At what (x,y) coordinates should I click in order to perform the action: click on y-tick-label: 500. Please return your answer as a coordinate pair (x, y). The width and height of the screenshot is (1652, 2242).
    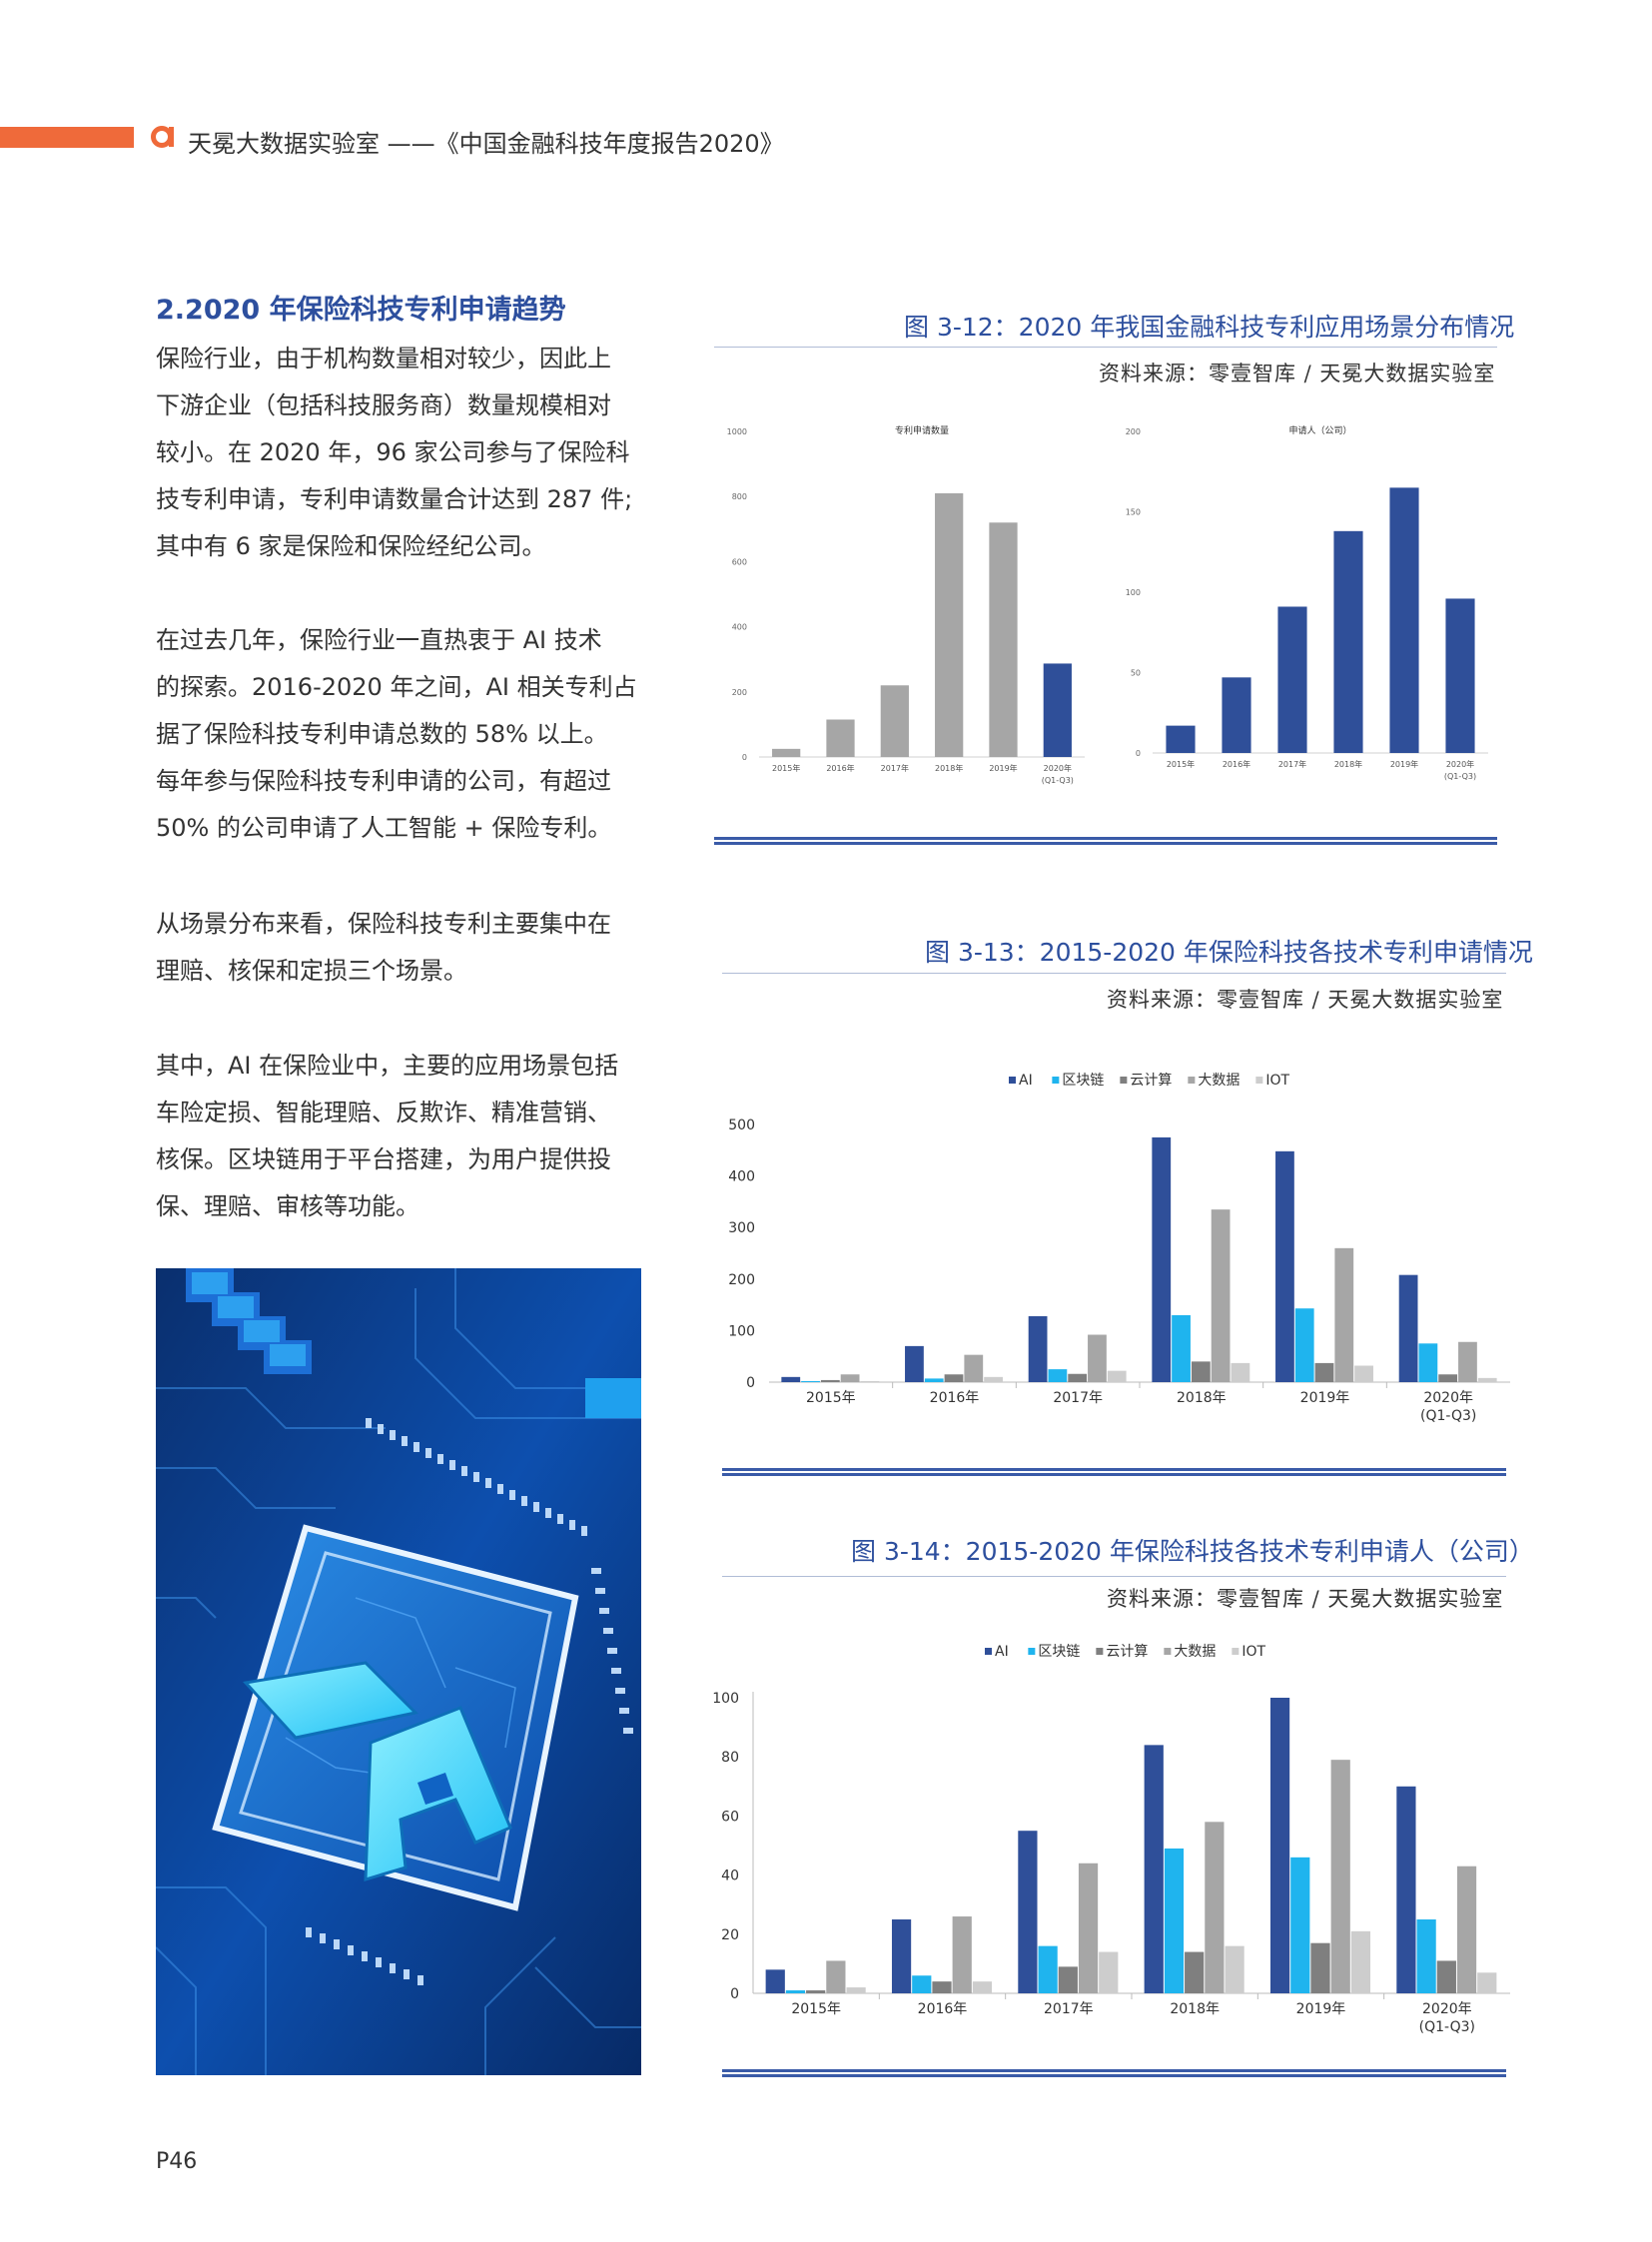
    Looking at the image, I should click on (741, 1125).